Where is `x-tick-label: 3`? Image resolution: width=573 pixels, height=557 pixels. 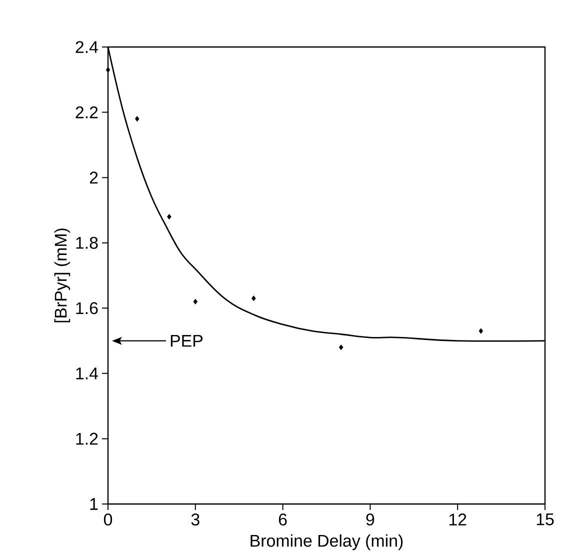
x-tick-label: 3 is located at coordinates (195, 520).